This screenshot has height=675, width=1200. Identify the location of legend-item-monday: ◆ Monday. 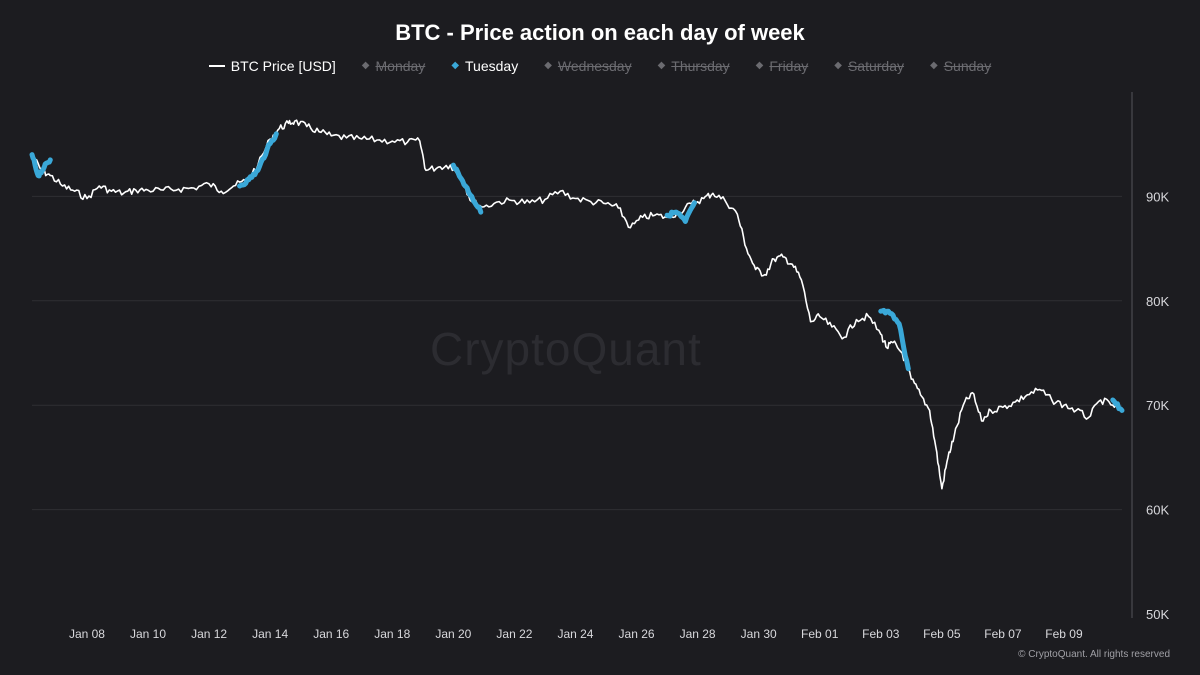
(394, 66).